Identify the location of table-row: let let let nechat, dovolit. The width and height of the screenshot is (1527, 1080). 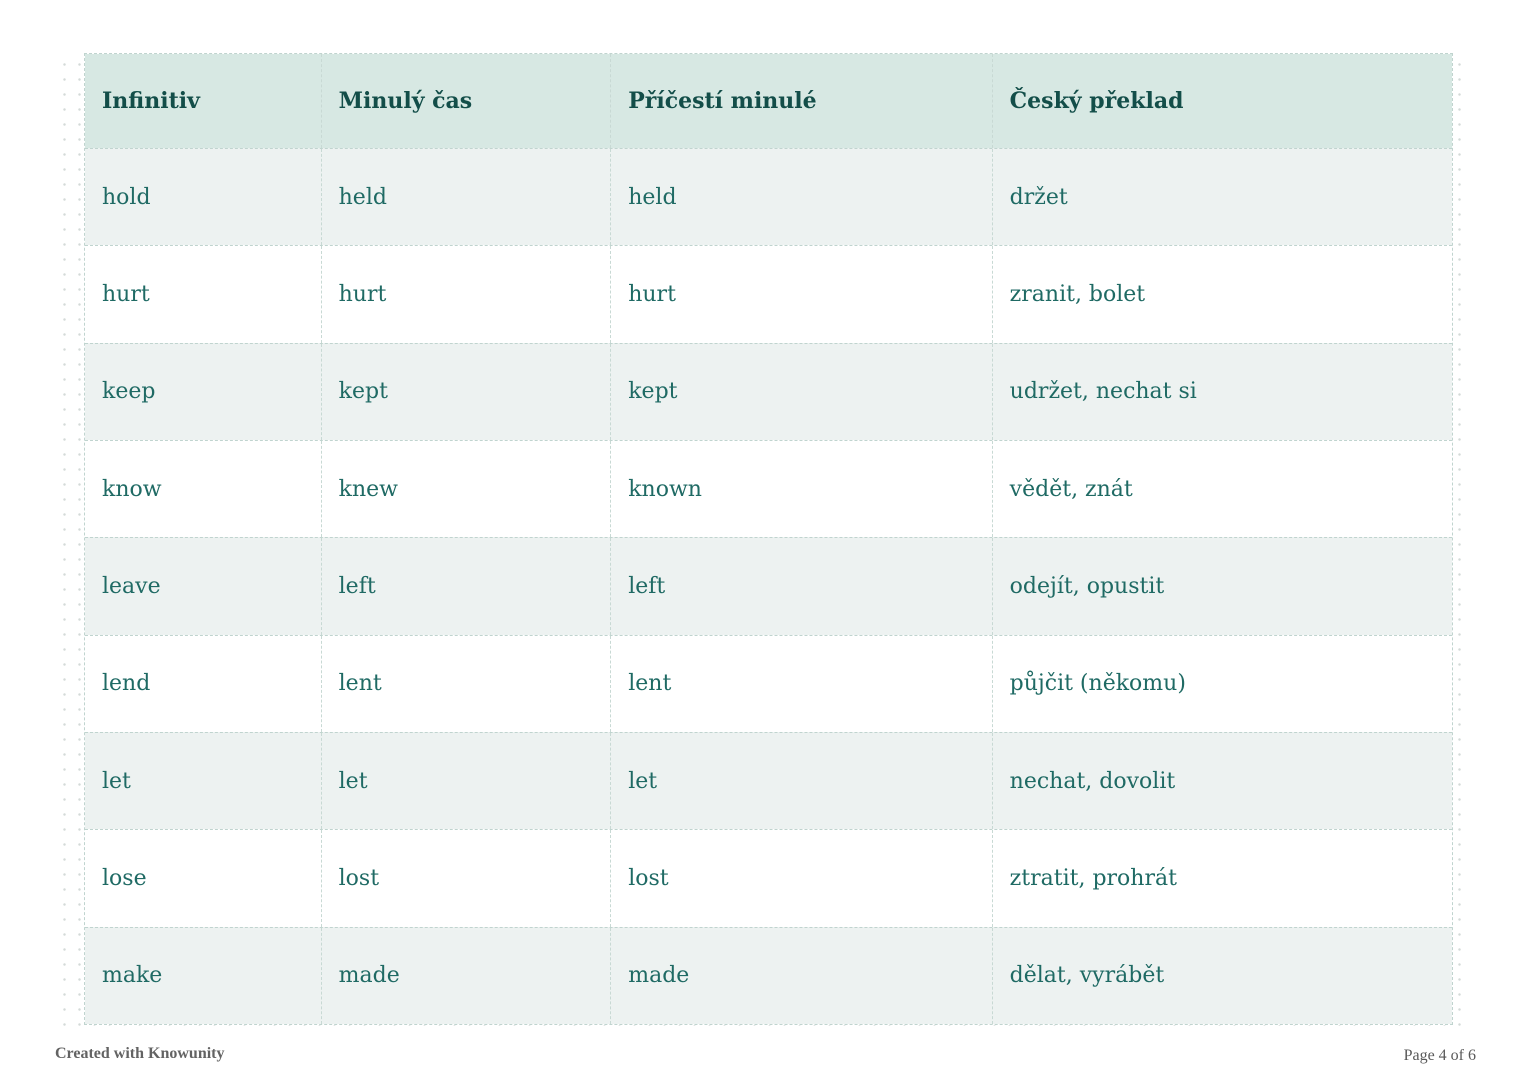
(768, 780).